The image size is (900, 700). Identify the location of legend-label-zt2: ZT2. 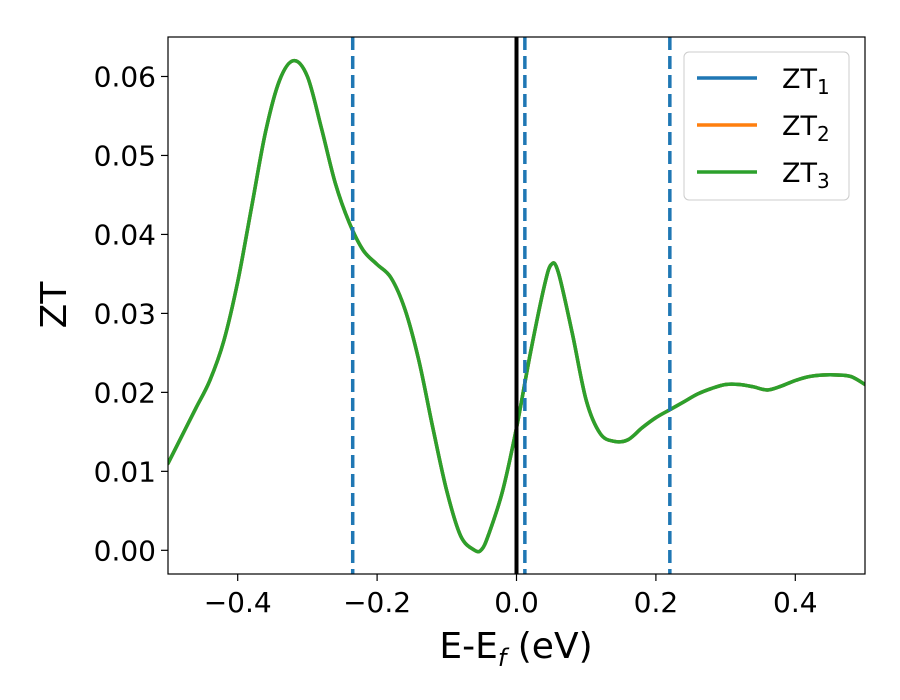
(806, 128).